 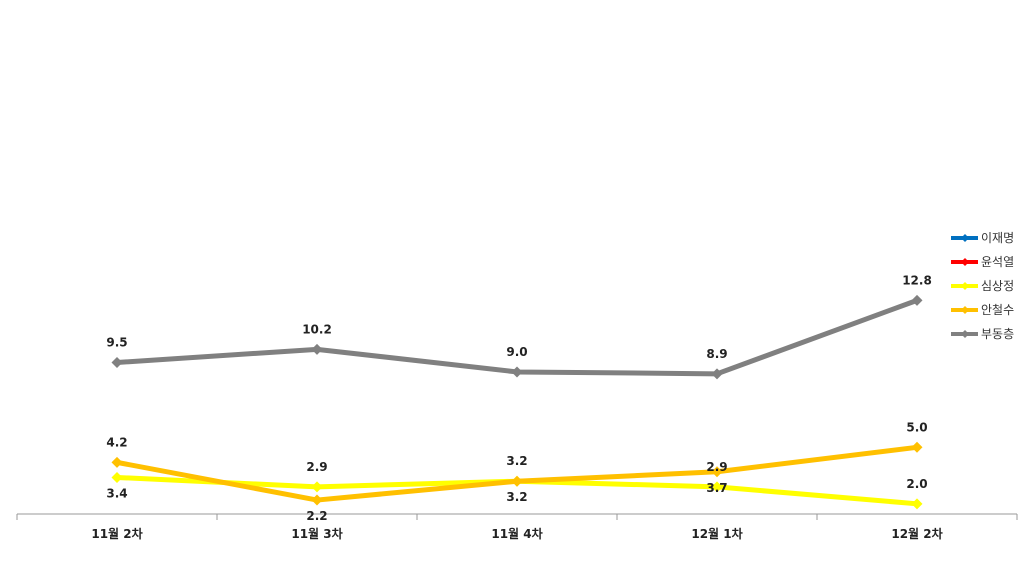 What do you see at coordinates (916, 427) in the screenshot?
I see `data-label: 5.0` at bounding box center [916, 427].